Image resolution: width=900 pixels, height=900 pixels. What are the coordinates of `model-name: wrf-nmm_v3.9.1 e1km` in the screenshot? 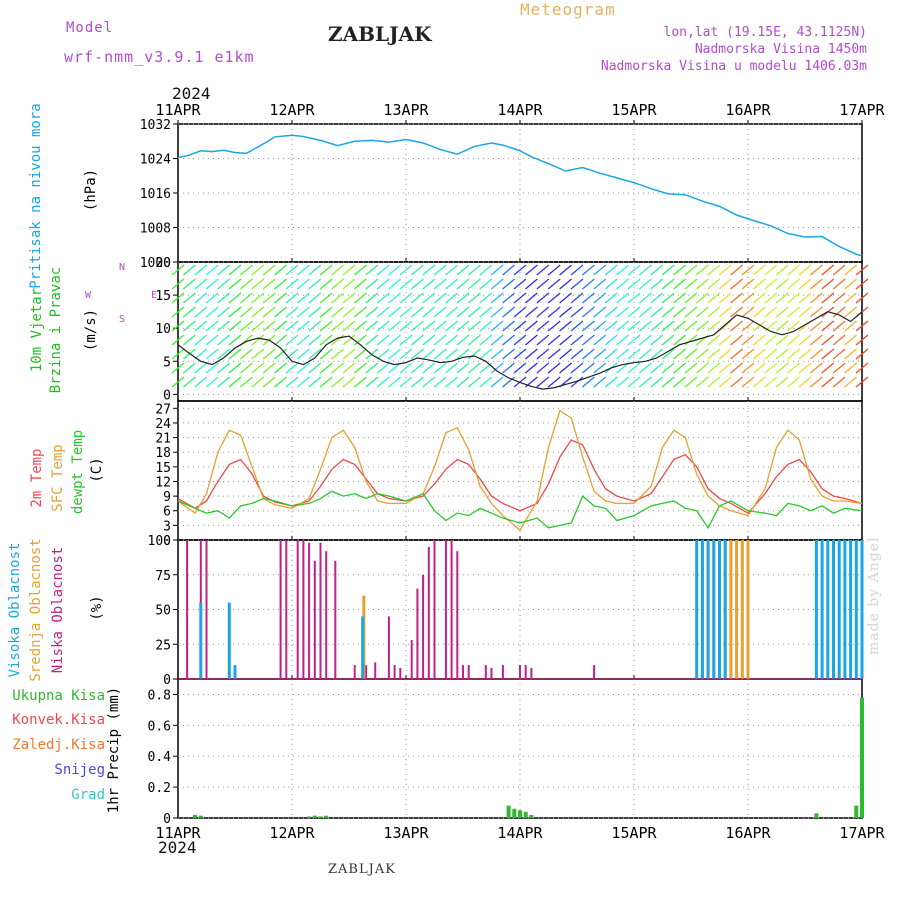 It's located at (159, 57).